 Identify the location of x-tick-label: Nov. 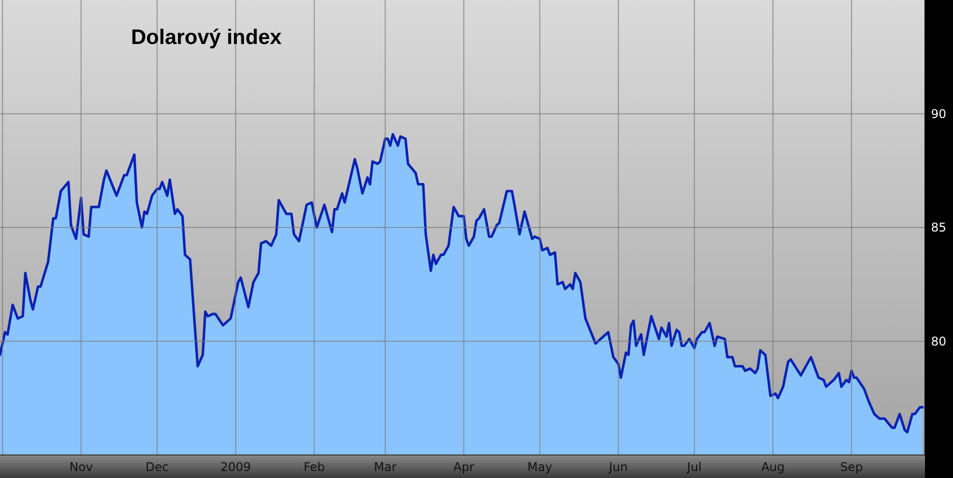
(81, 467).